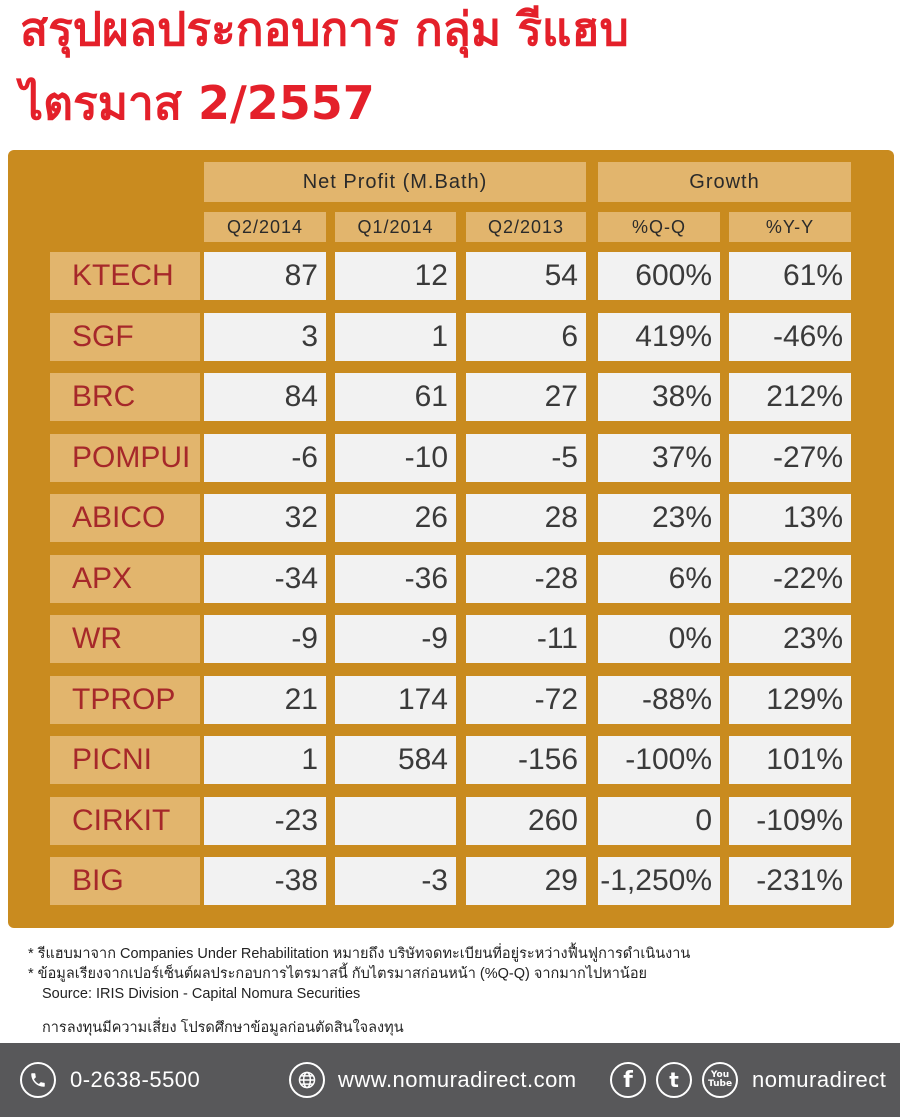  I want to click on cell-q2-2013: -5, so click(526, 458).